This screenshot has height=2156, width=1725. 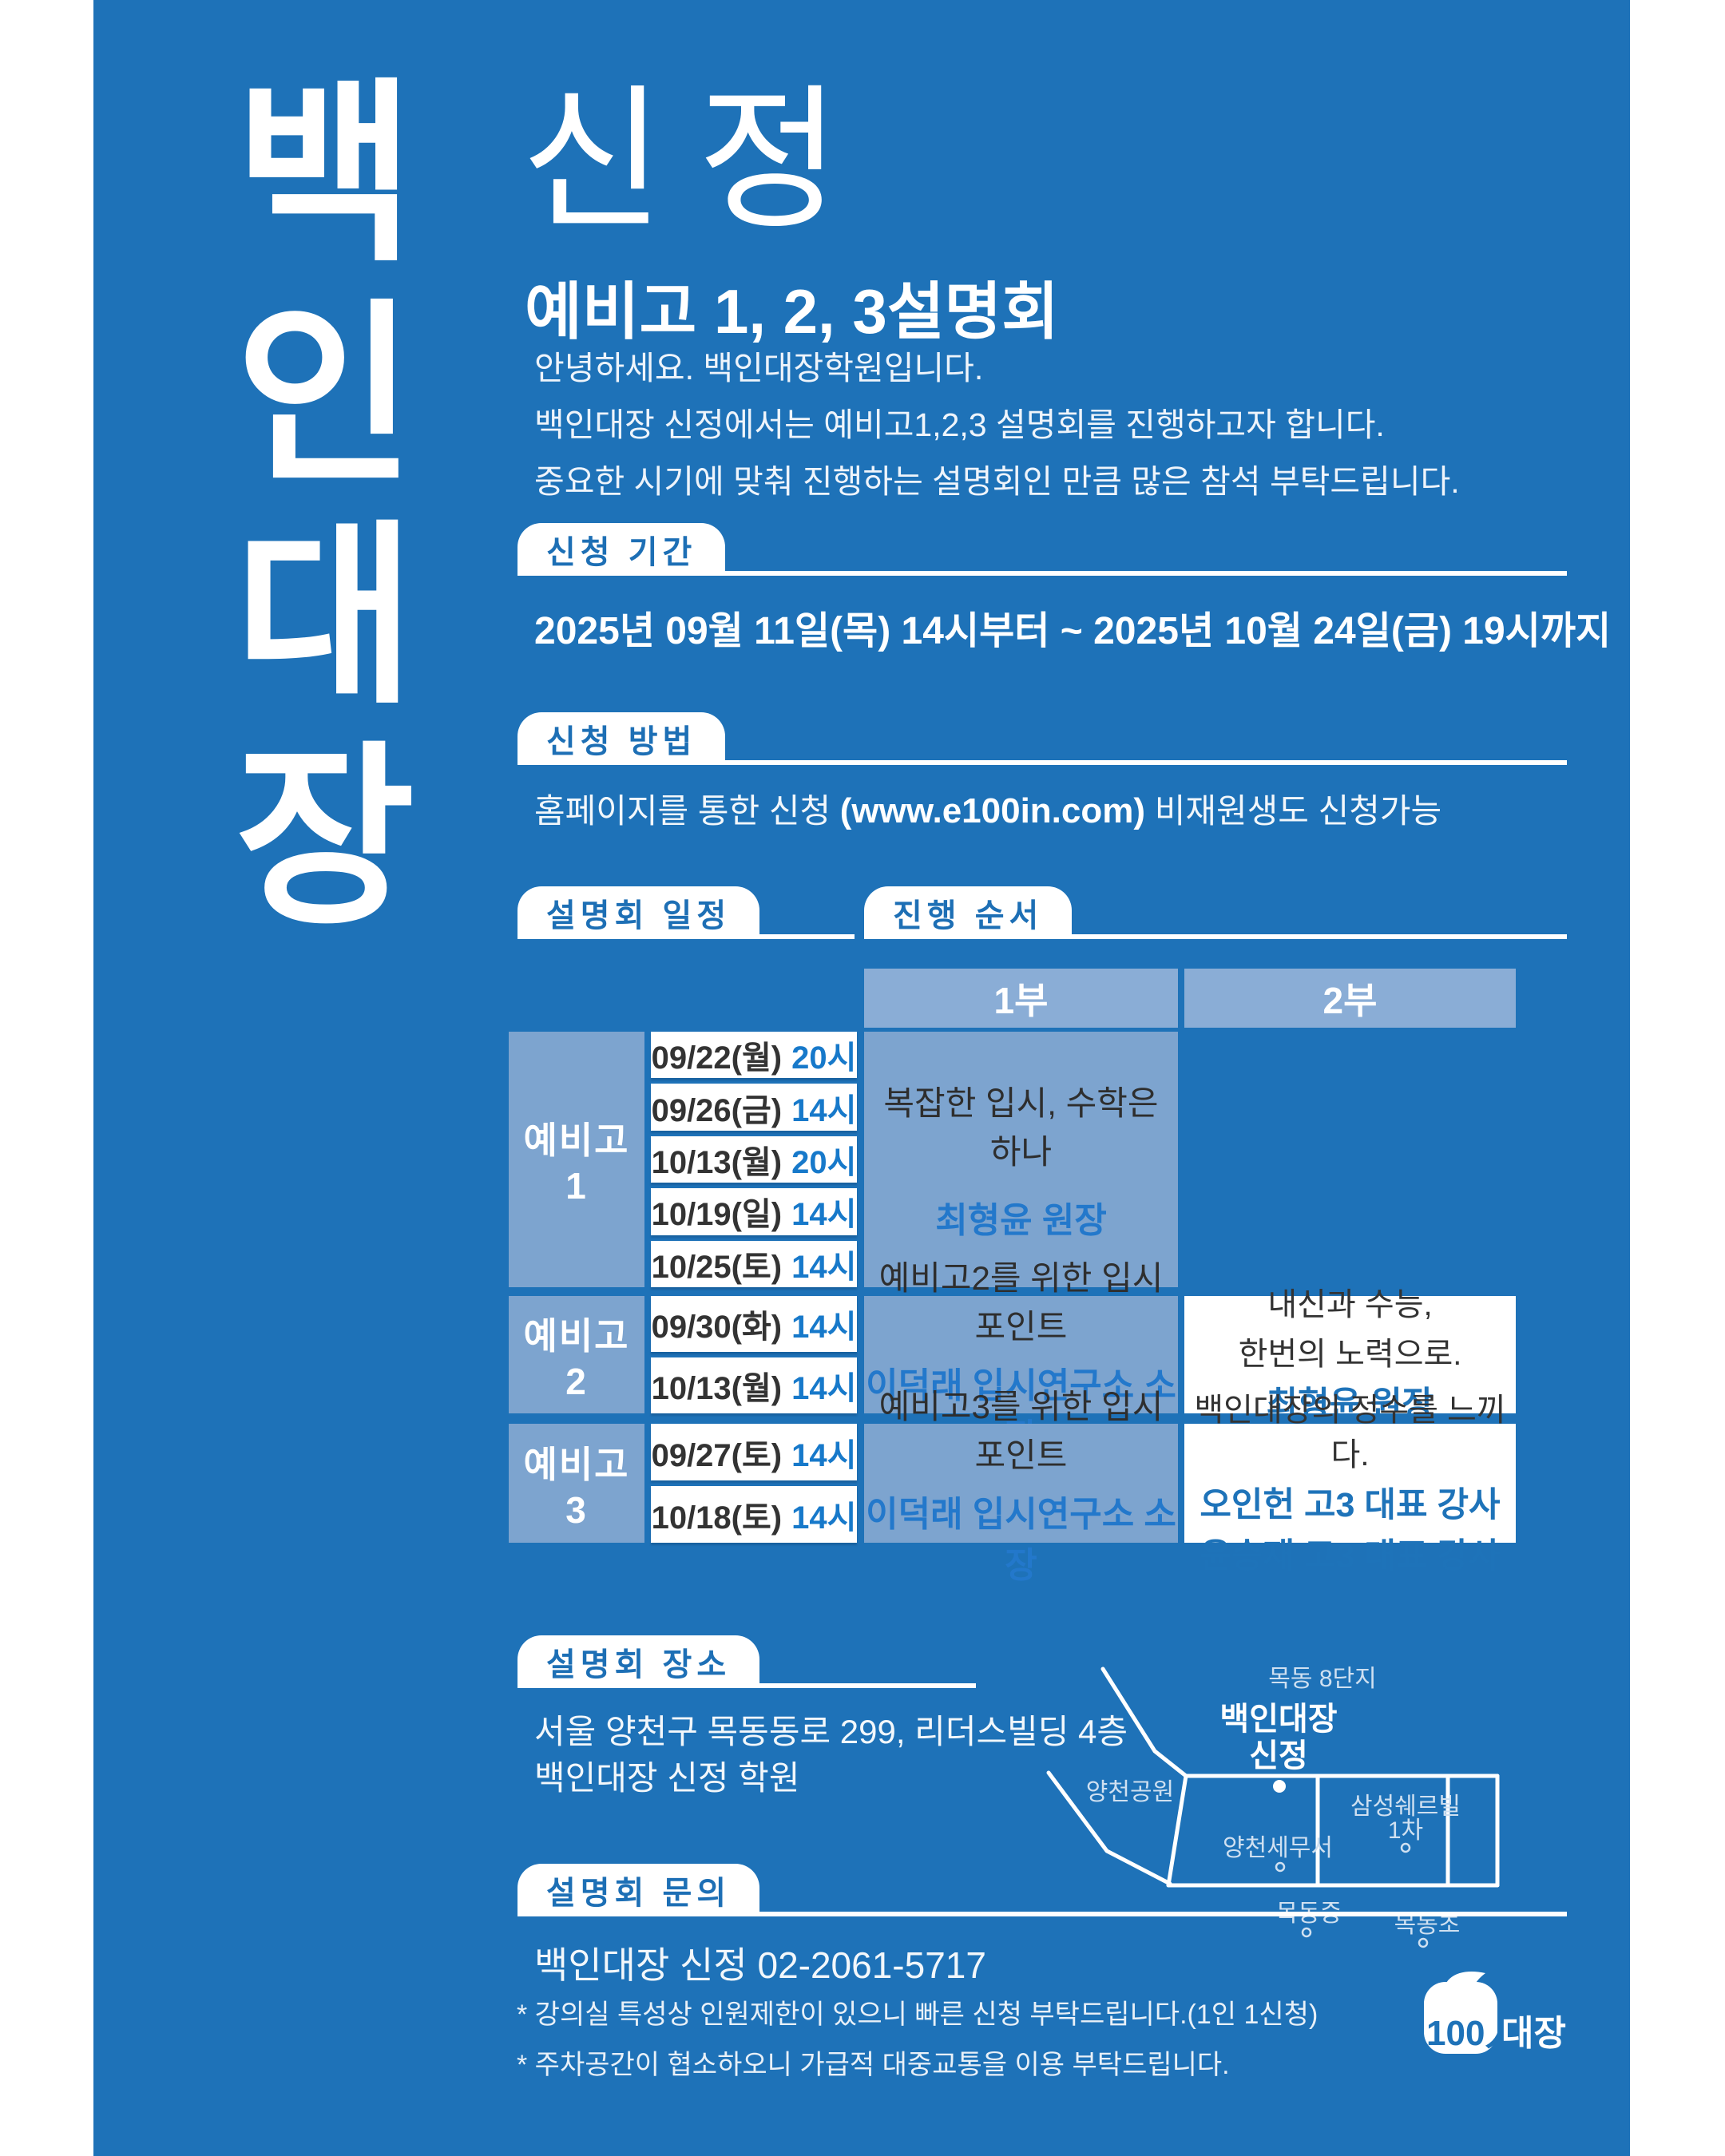 I want to click on table-header-part2: 2부, so click(x=1350, y=998).